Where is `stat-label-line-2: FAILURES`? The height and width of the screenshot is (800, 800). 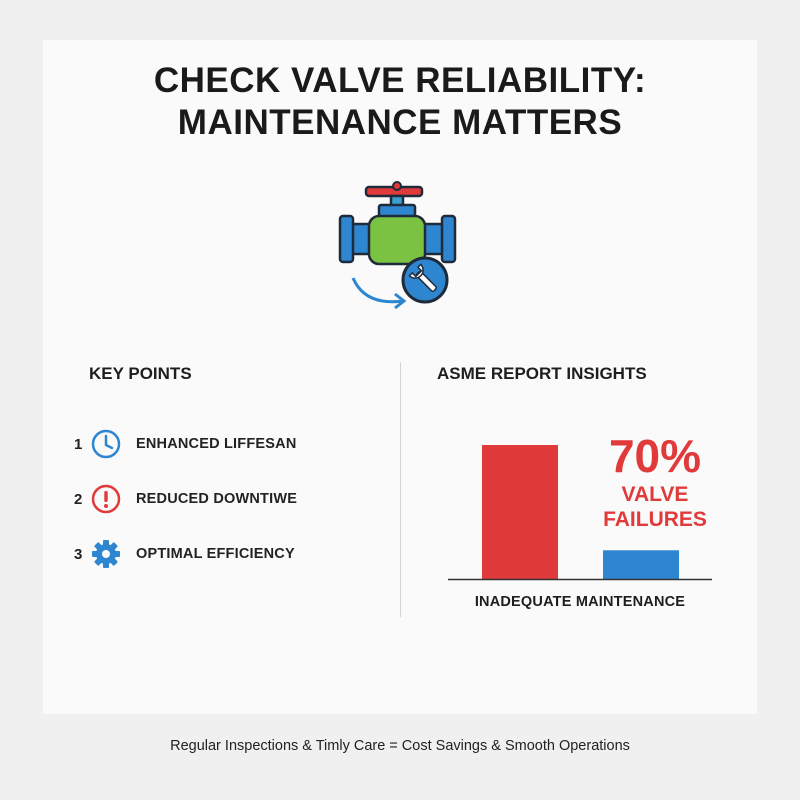
stat-label-line-2: FAILURES is located at coordinates (655, 519).